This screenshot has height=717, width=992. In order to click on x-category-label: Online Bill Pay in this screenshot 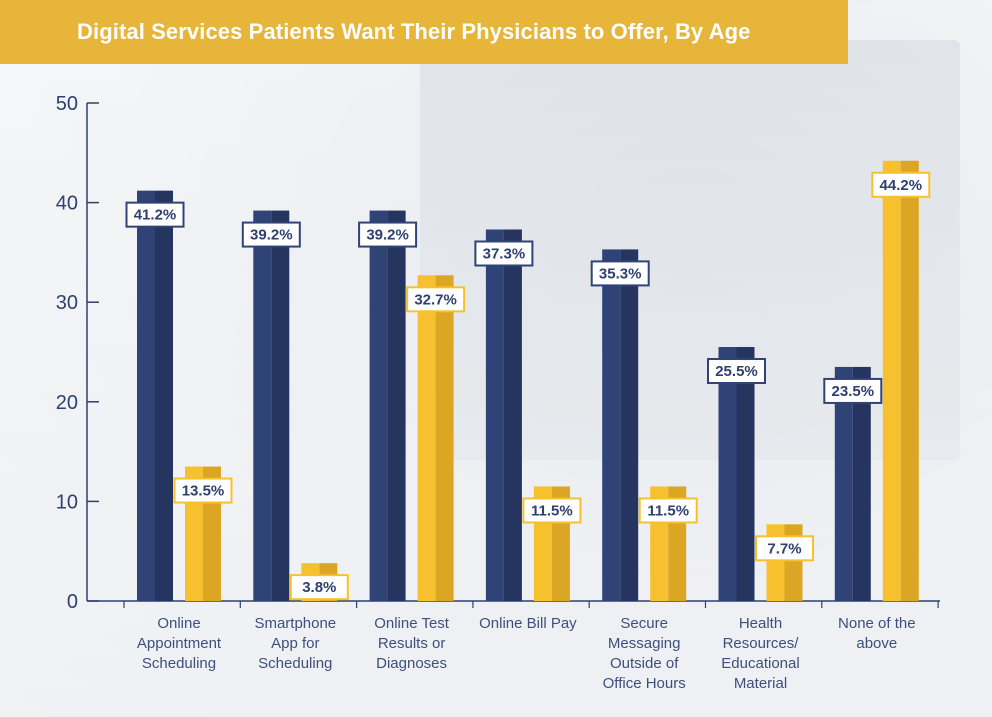, I will do `click(528, 623)`.